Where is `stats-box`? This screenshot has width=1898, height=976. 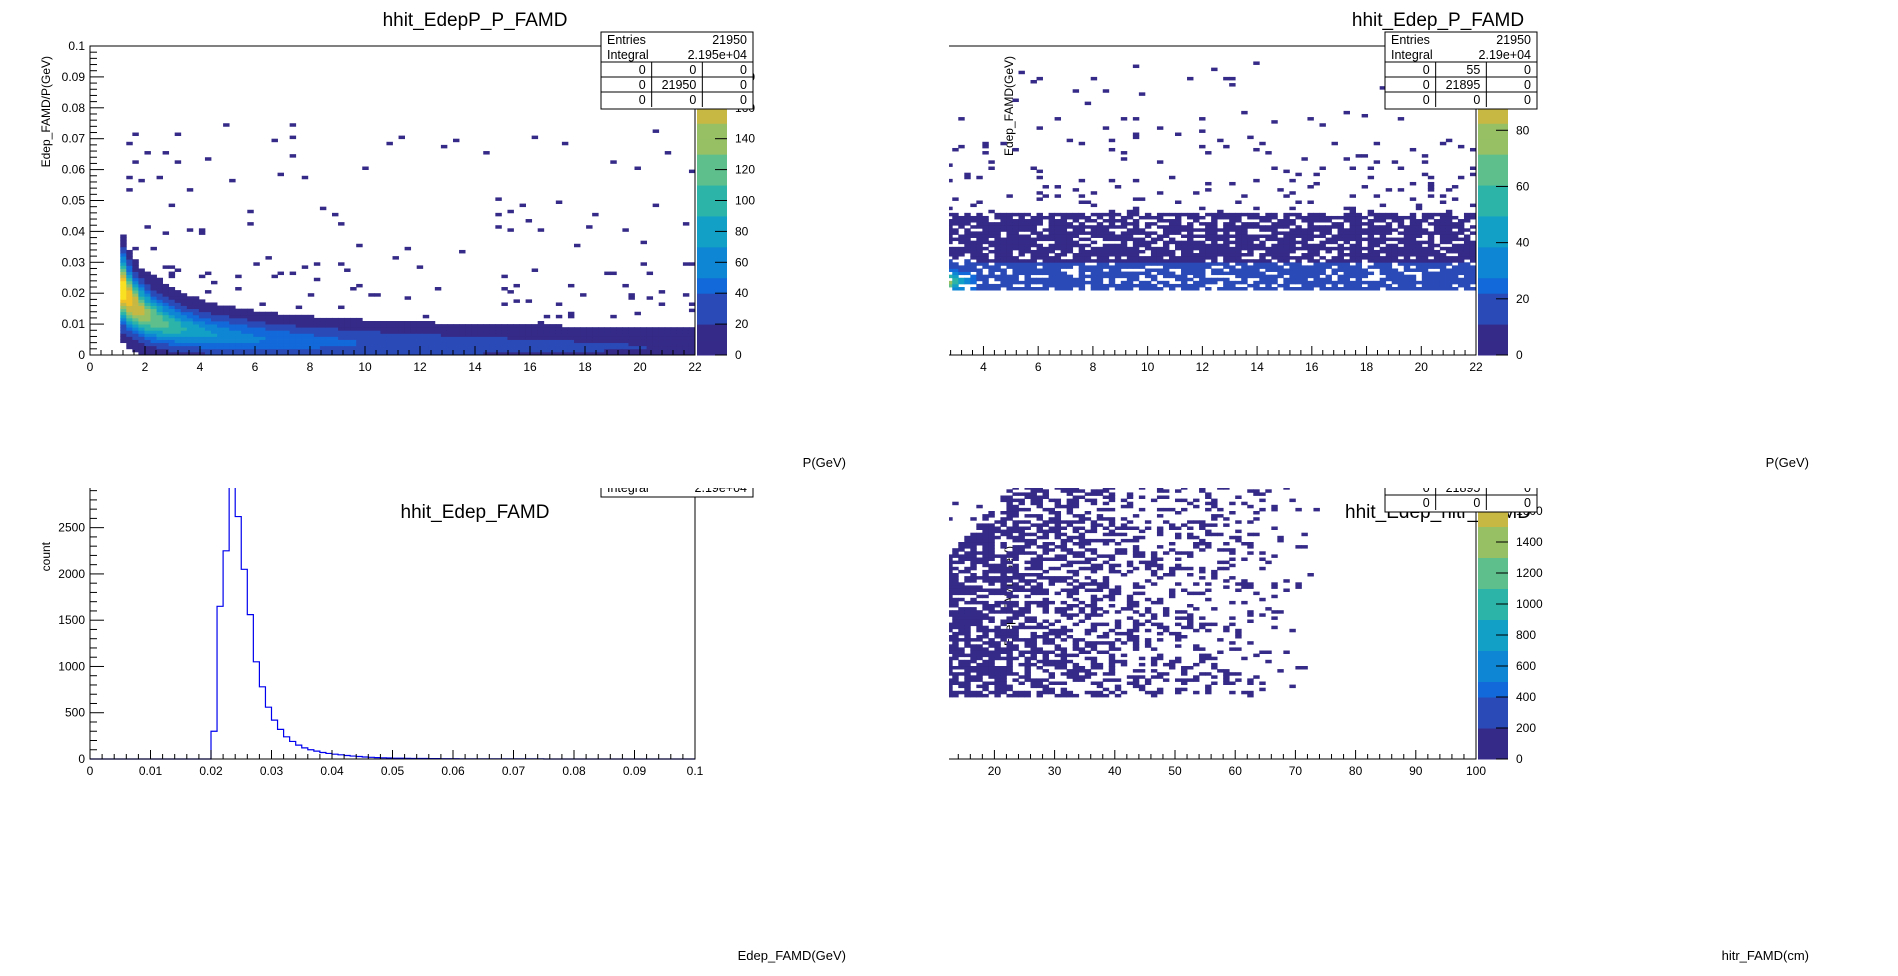
stats-box is located at coordinates (677, 70).